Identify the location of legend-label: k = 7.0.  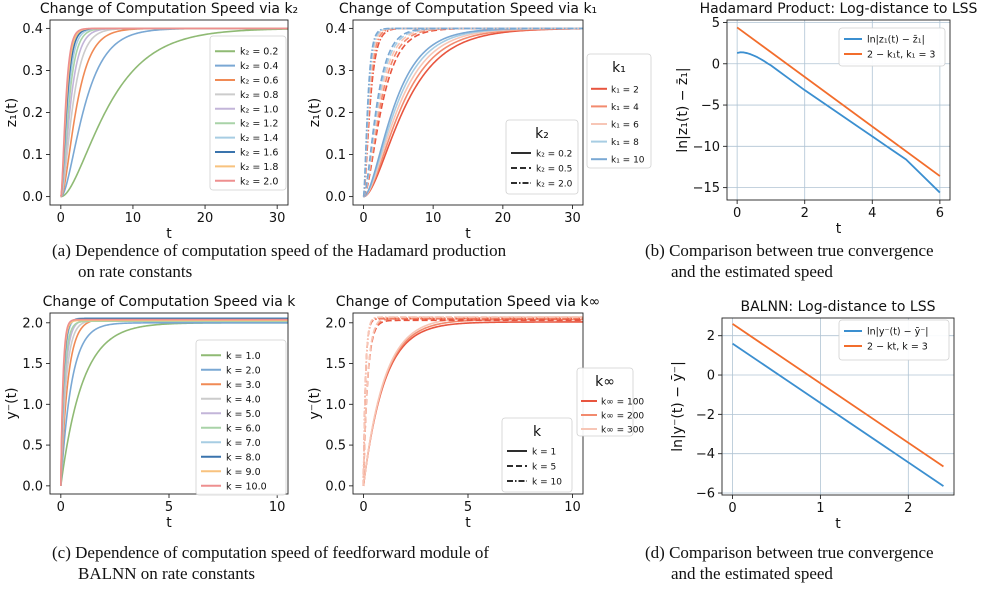
(243, 443).